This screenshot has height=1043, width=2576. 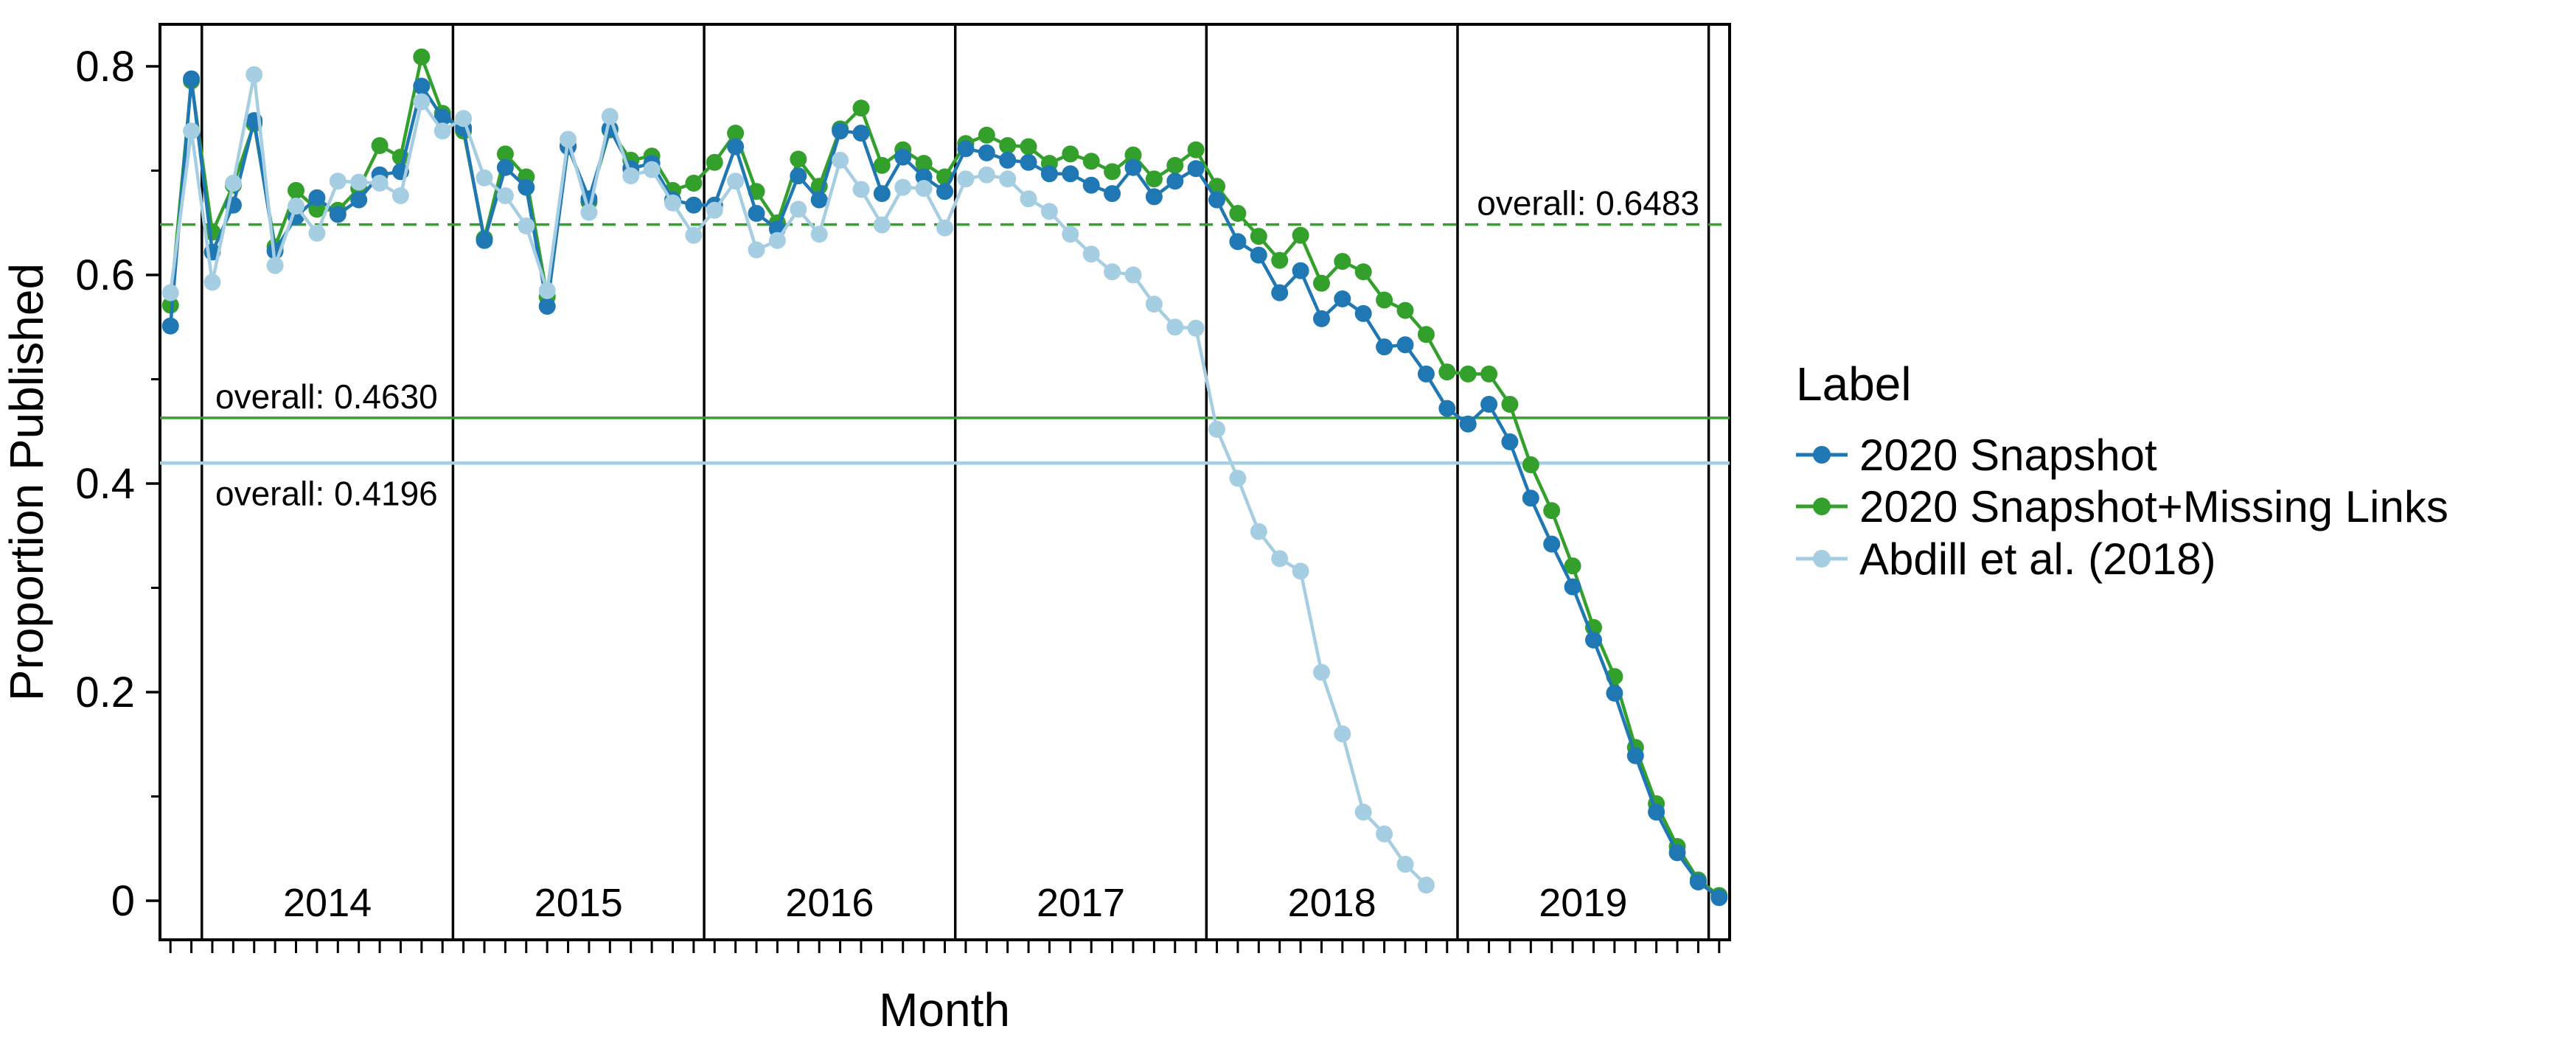 What do you see at coordinates (1583, 903) in the screenshot?
I see `year-label: 2019` at bounding box center [1583, 903].